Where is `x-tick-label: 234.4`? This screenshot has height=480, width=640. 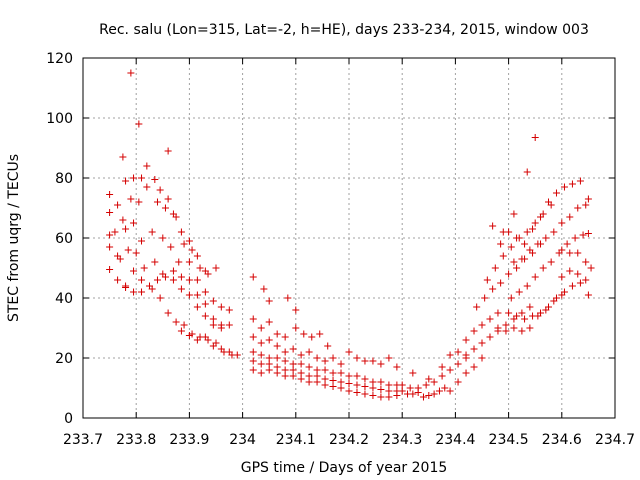 x-tick-label: 234.4 is located at coordinates (455, 440).